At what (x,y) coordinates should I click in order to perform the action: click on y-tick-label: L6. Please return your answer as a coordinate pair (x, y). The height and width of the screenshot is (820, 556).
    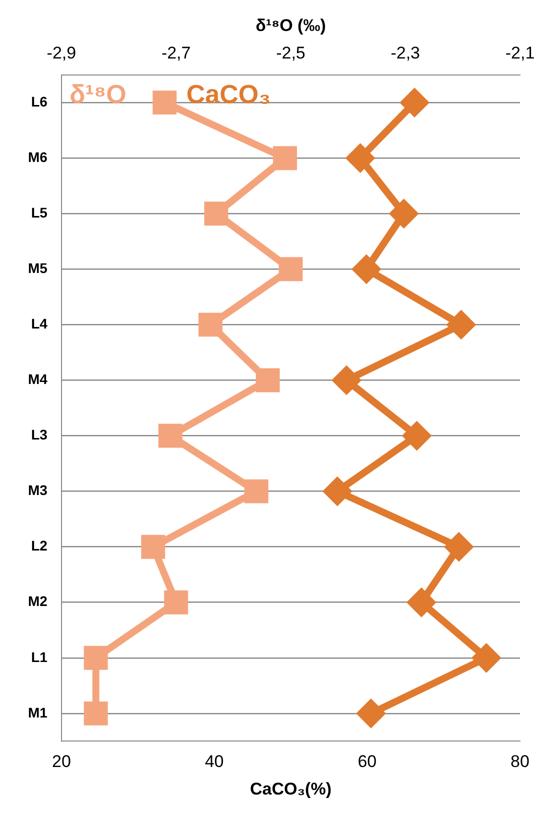
    Looking at the image, I should click on (39, 101).